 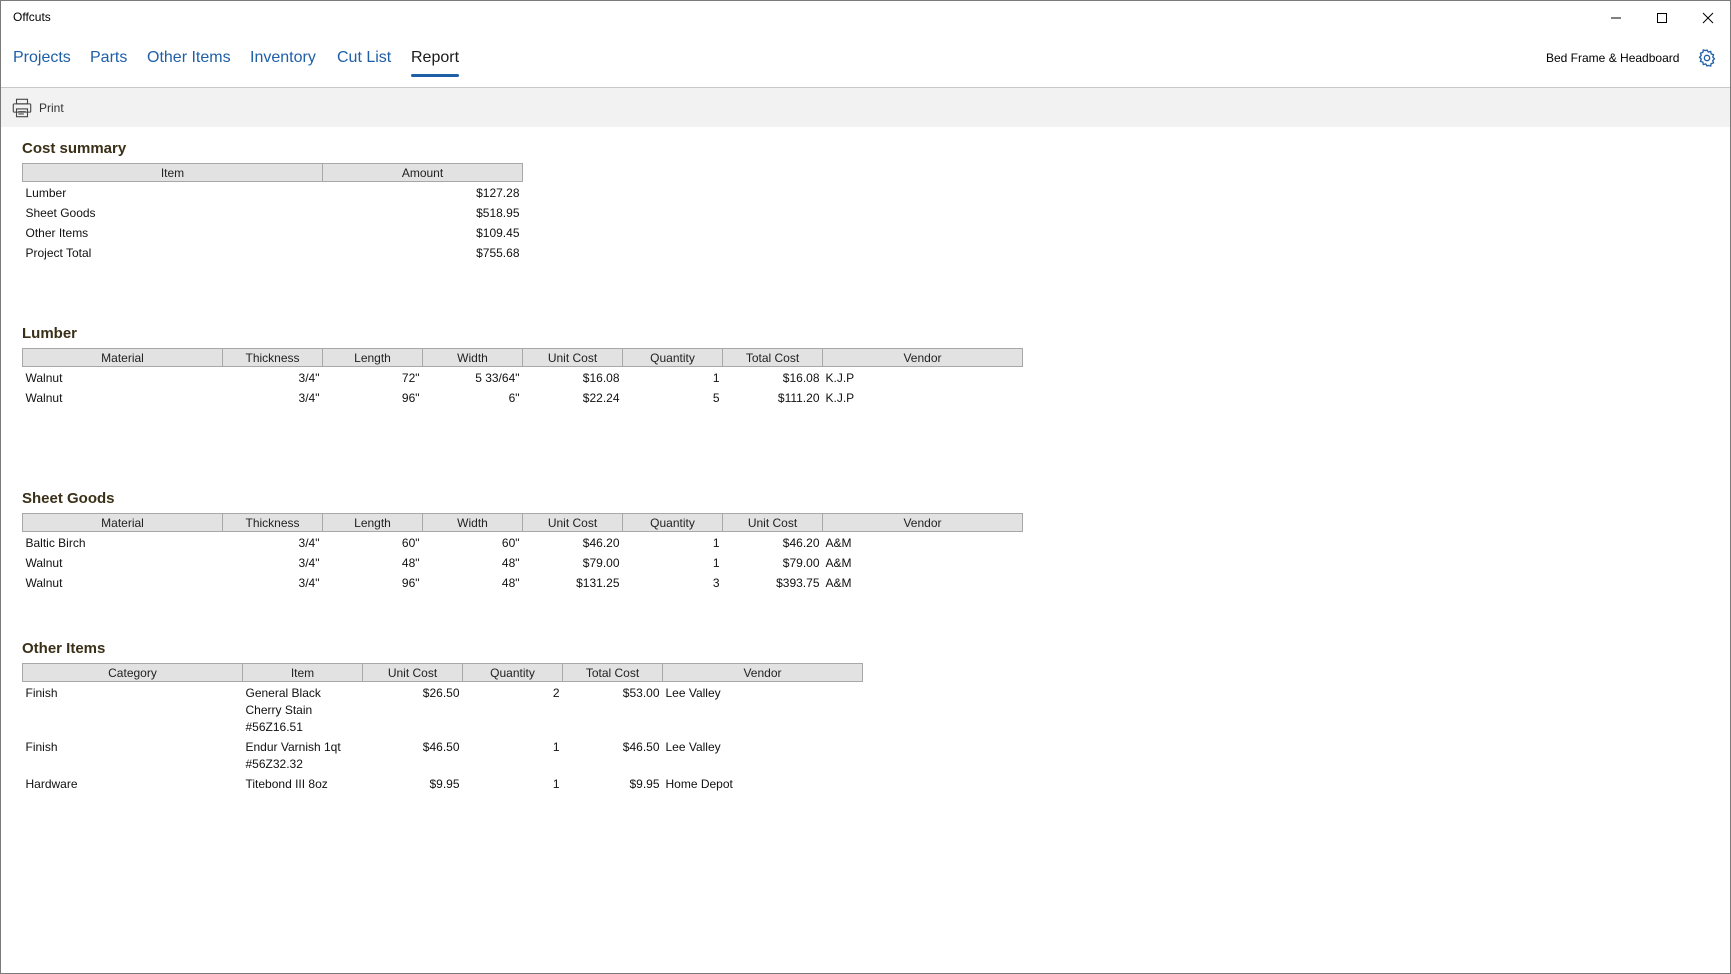 I want to click on column-header: Thickness, so click(x=272, y=522).